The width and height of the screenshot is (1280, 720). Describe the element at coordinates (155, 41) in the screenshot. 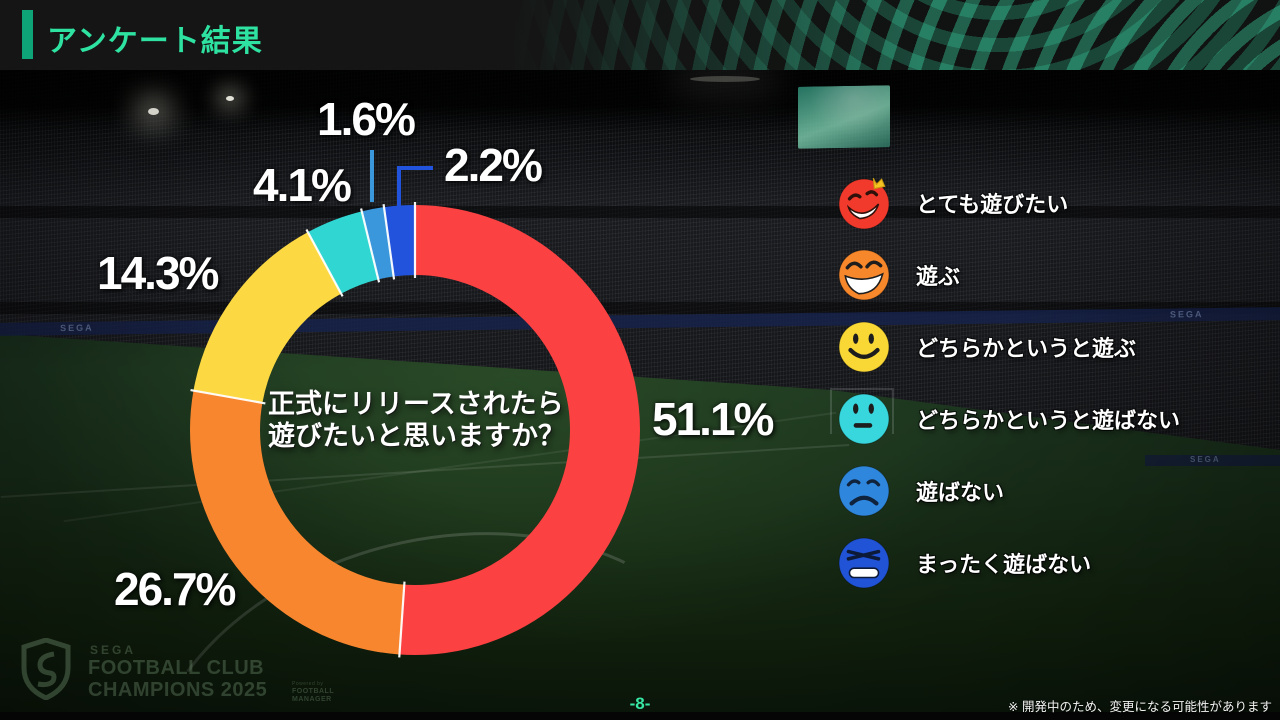

I see `page-title: アンケート結果` at that location.